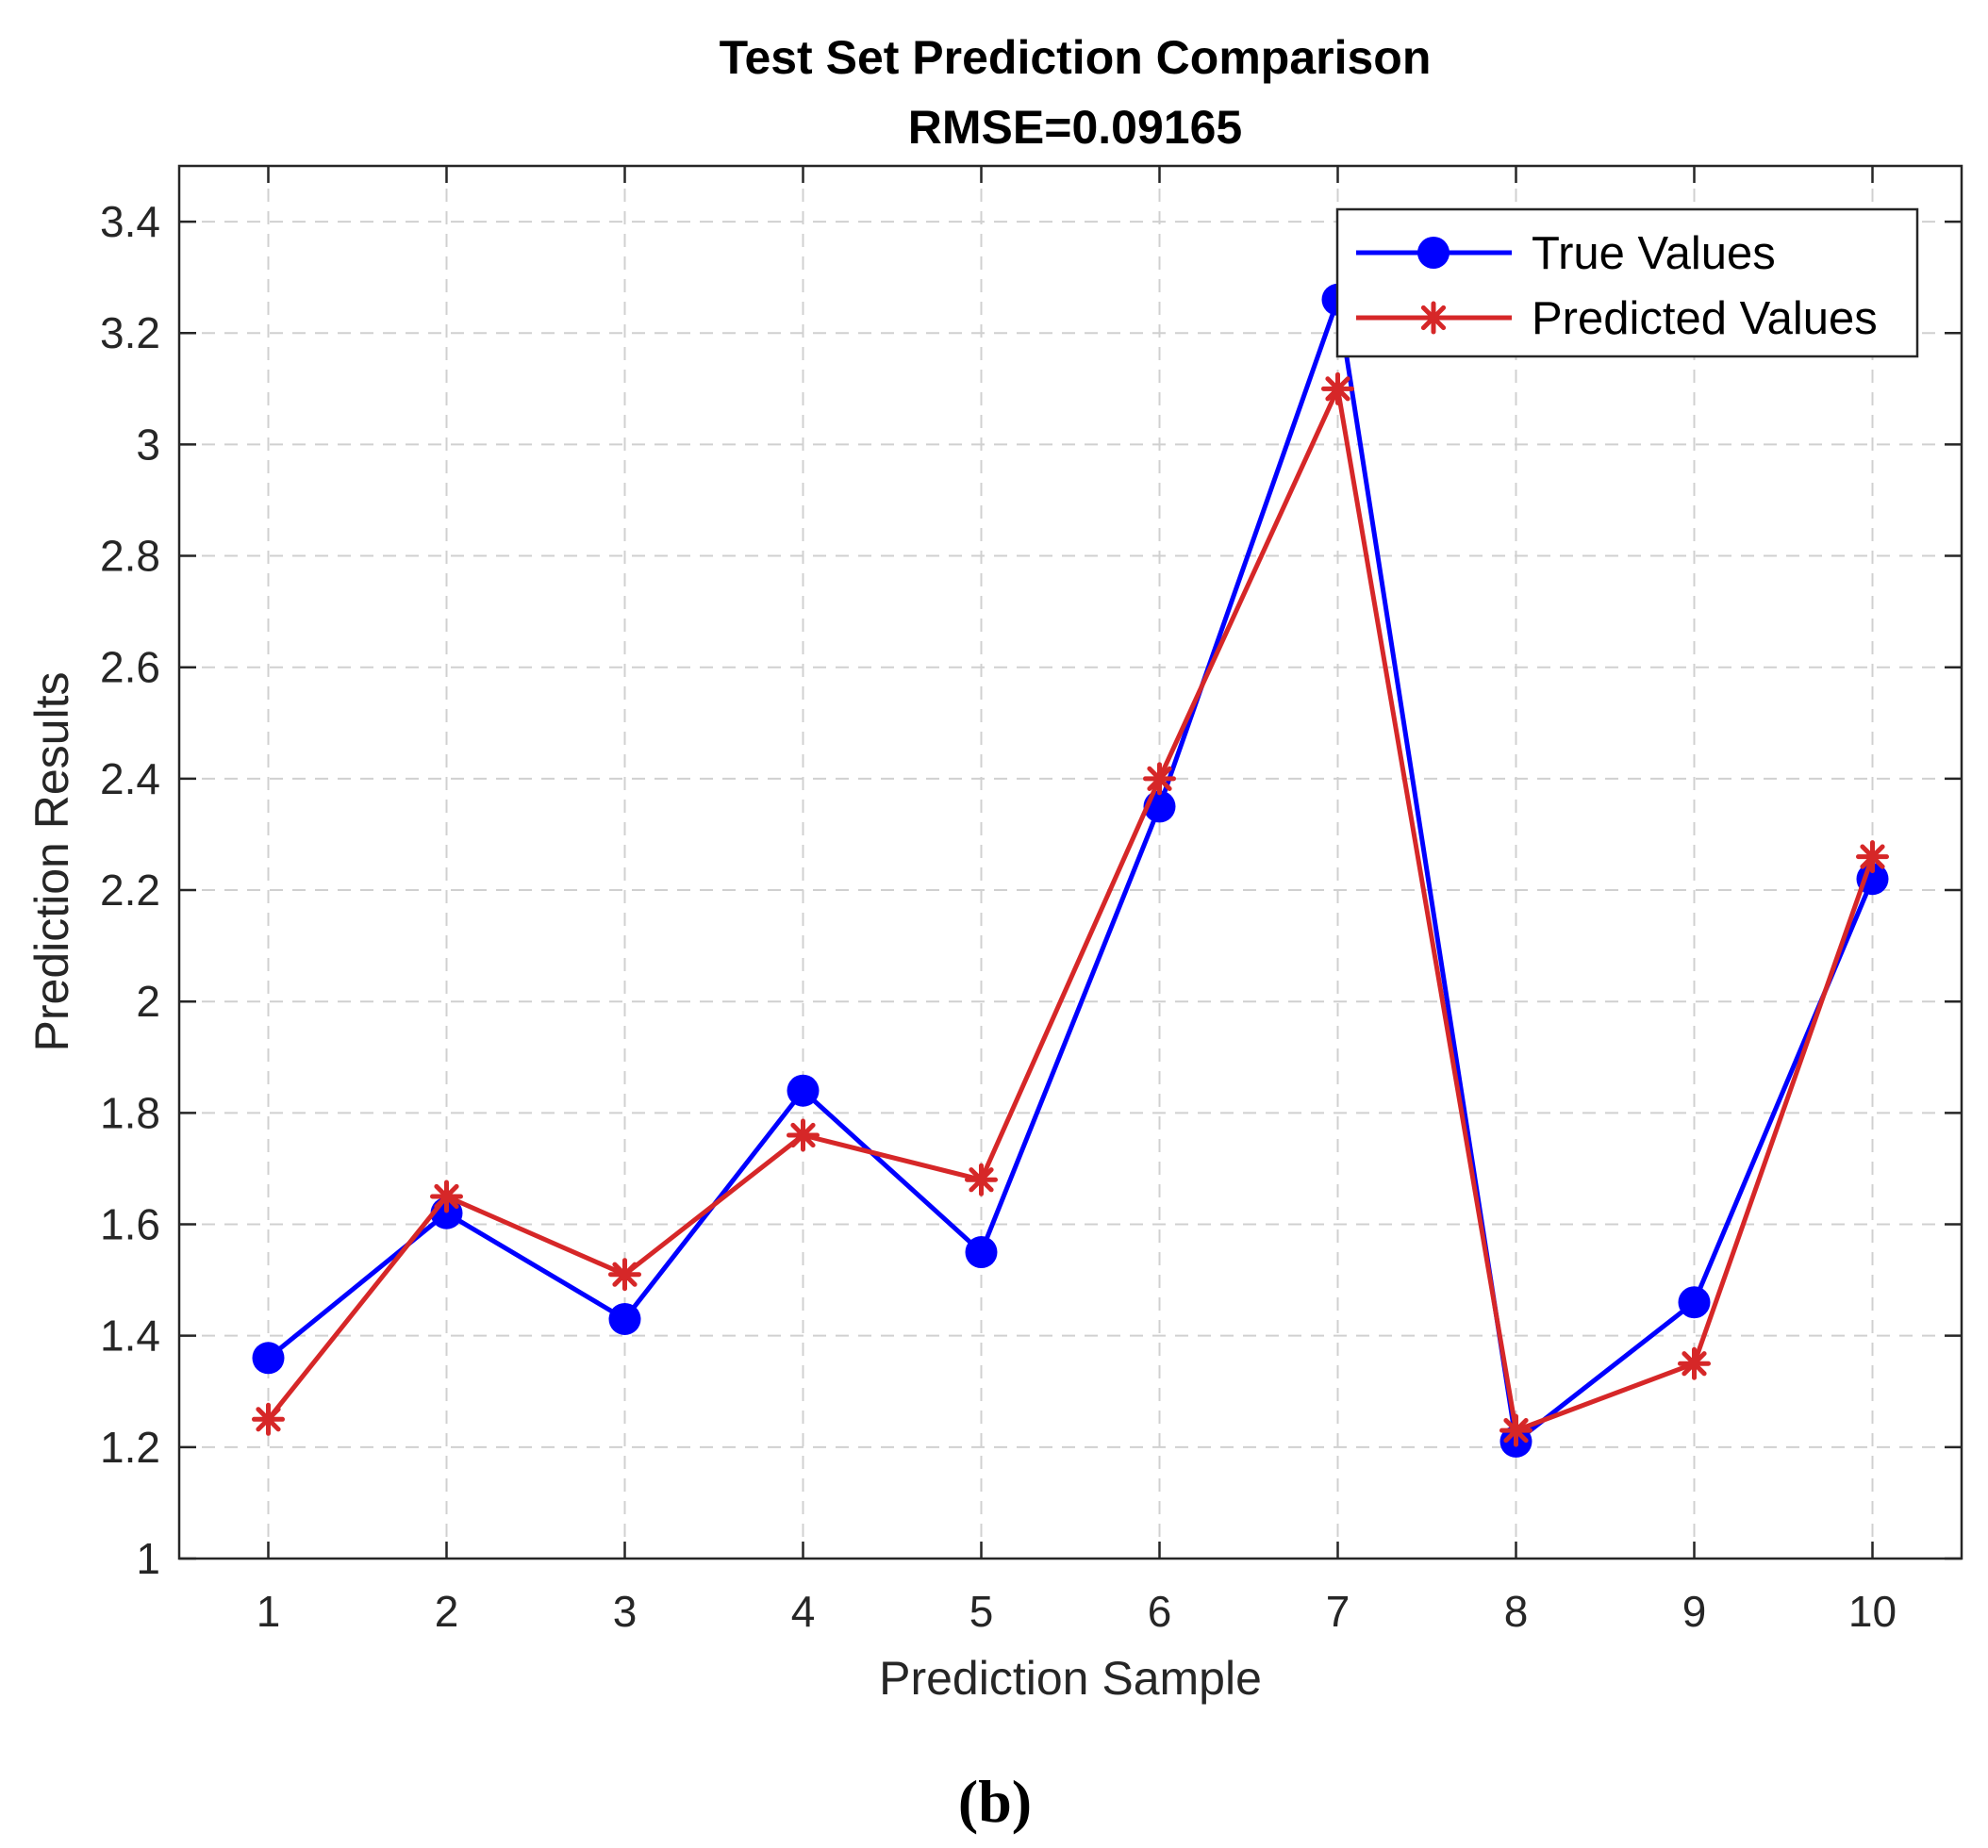  I want to click on legend-pred-marker, so click(1433, 318).